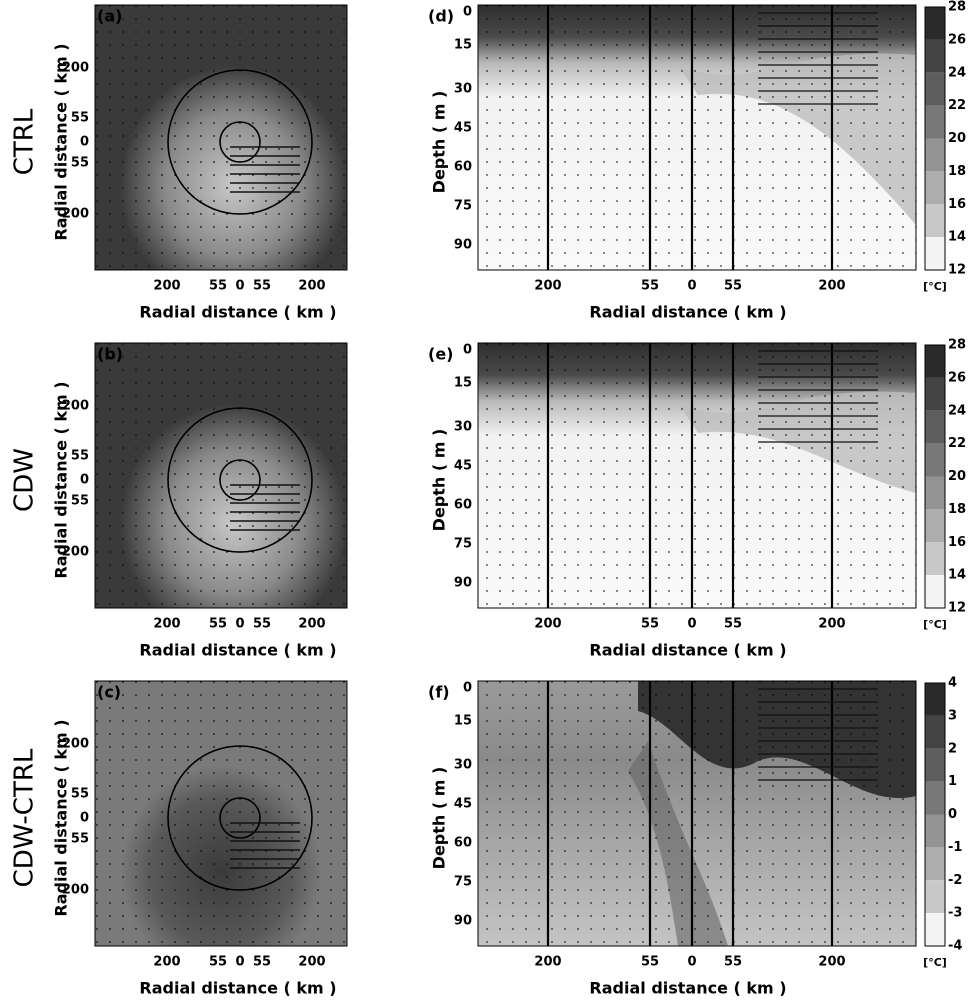 The height and width of the screenshot is (1002, 969). I want to click on panel-label: (b), so click(110, 354).